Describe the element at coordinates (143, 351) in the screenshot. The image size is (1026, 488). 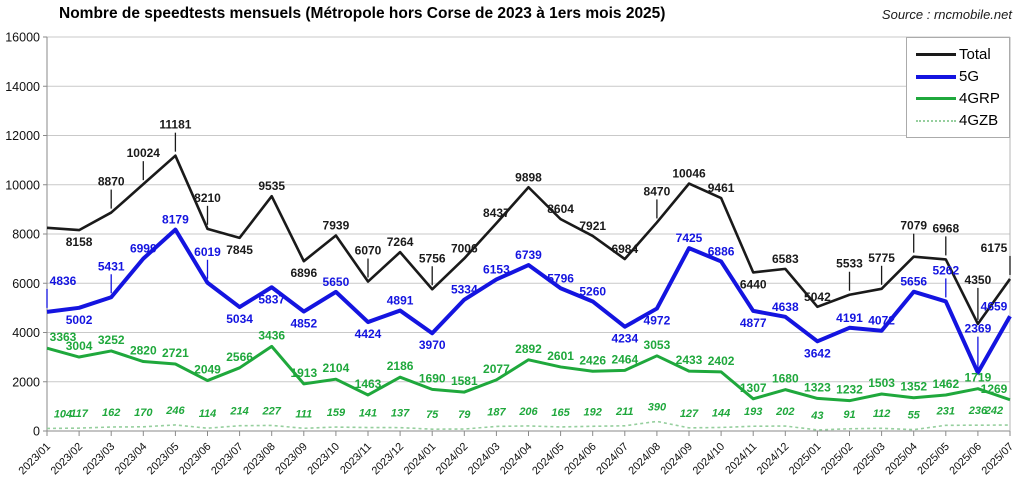
I see `data-label-4grp: 2820` at that location.